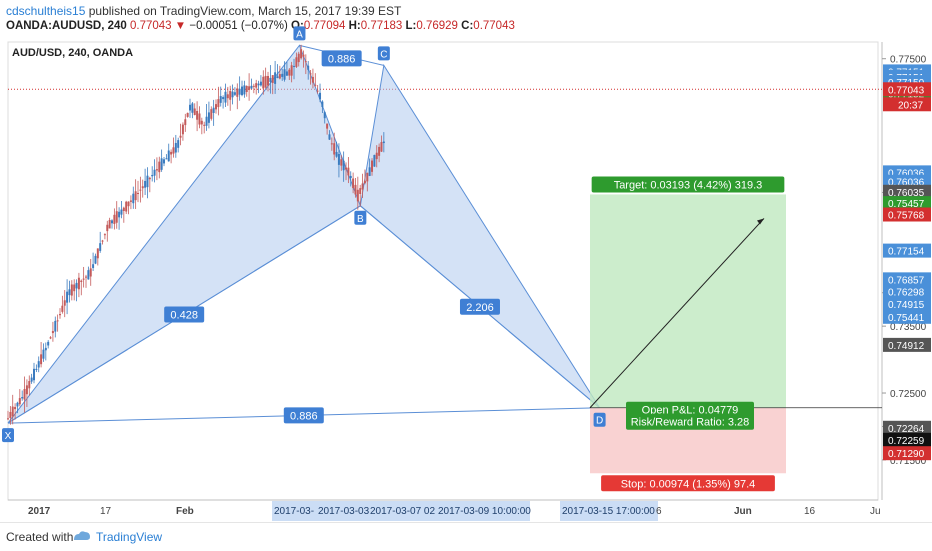  I want to click on price-badge: 0.74915, so click(907, 304).